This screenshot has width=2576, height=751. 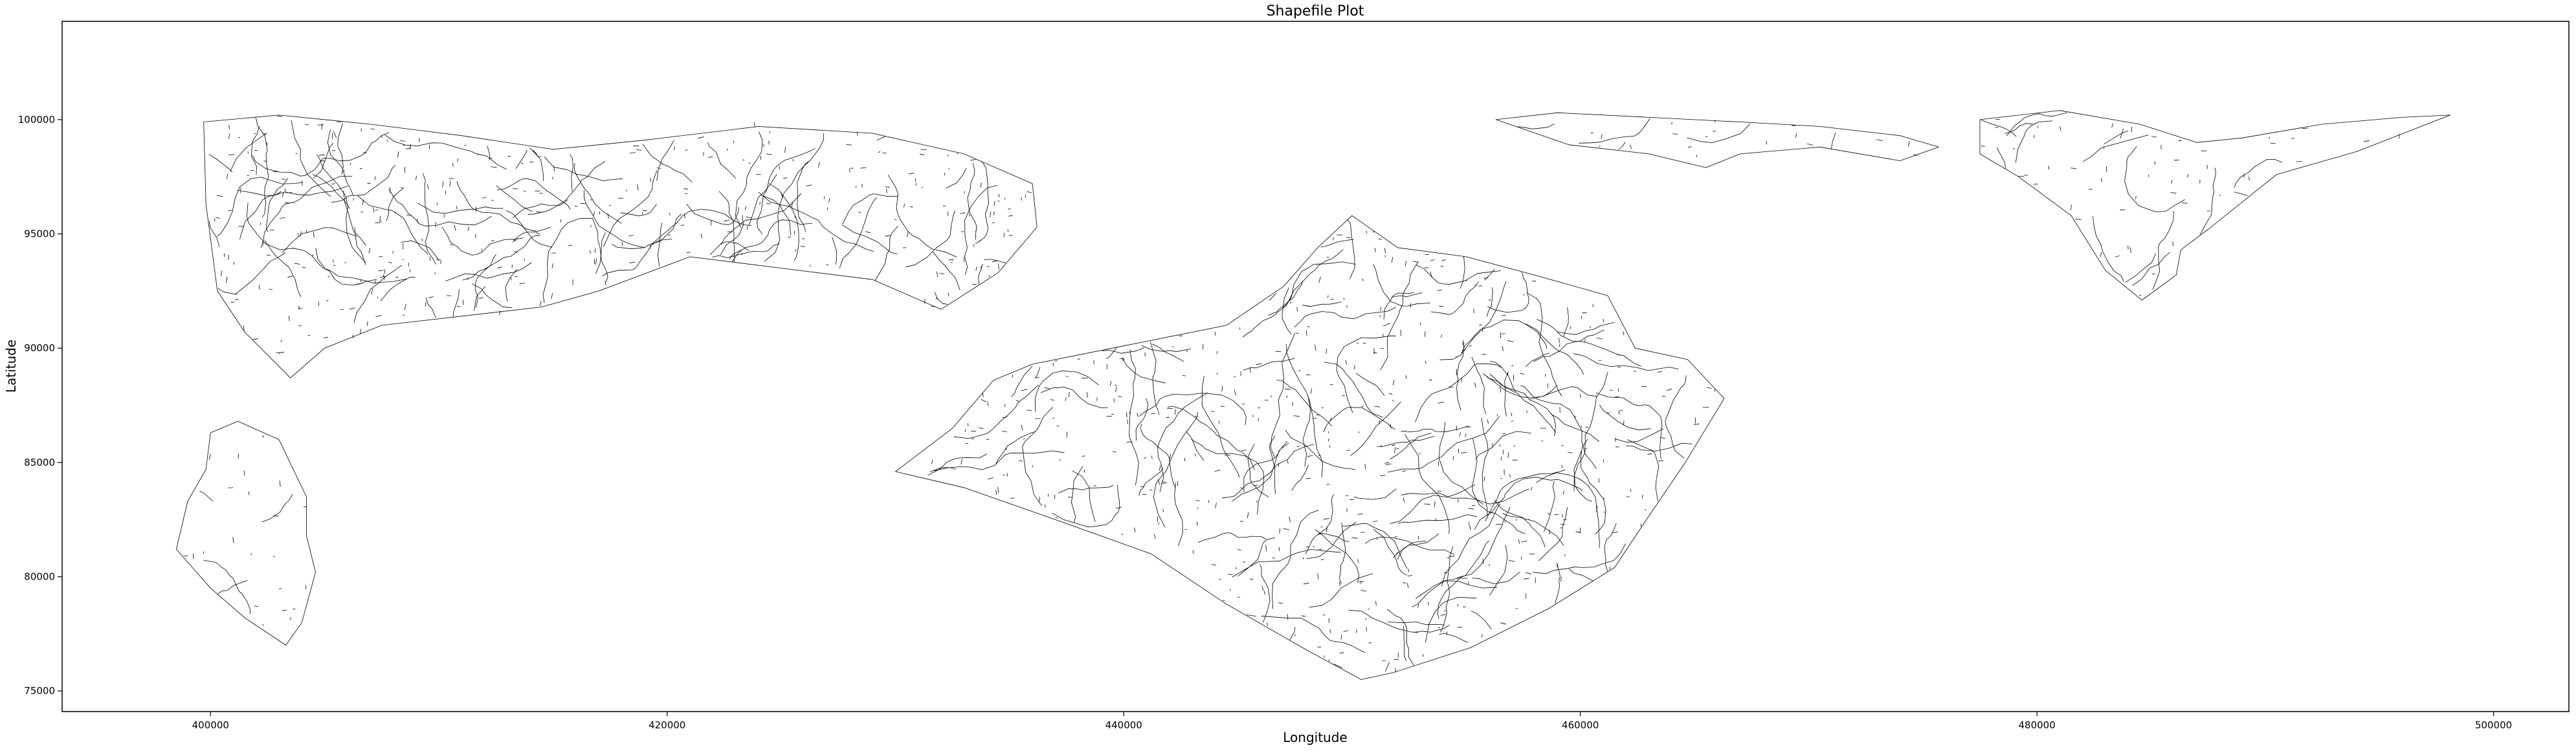 What do you see at coordinates (39, 348) in the screenshot?
I see `y-tick-label: 90000` at bounding box center [39, 348].